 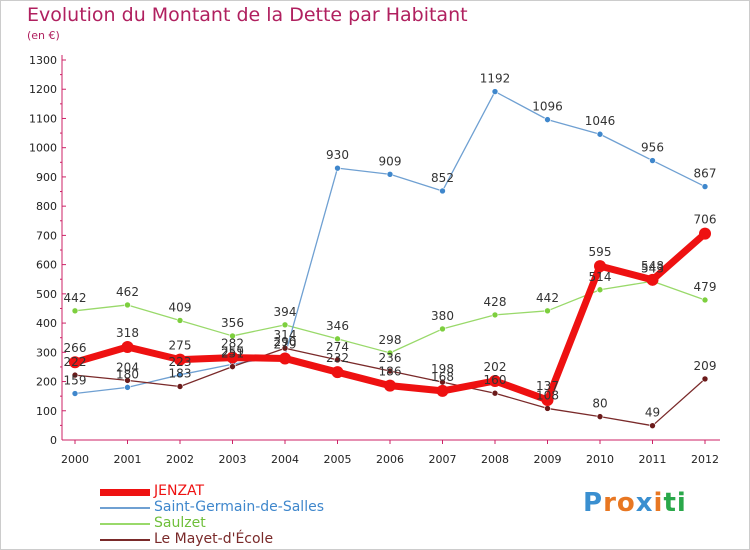 I want to click on legend-label: Le Mayet-d'École, so click(x=214, y=539).